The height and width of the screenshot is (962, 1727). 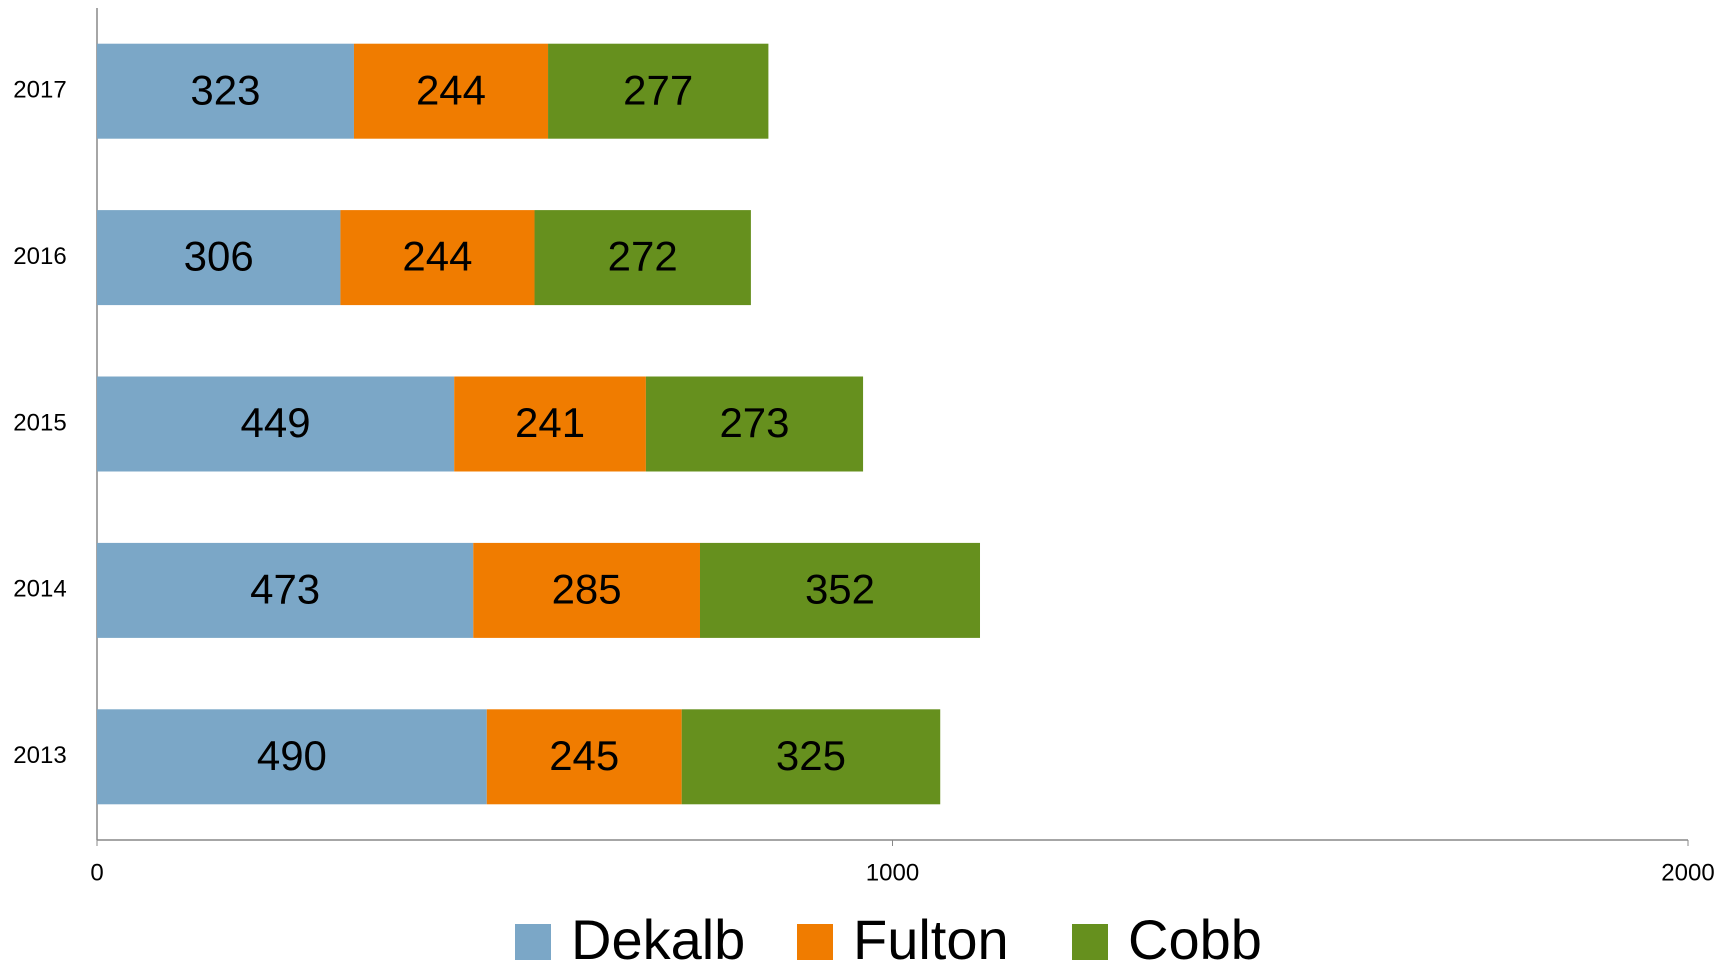 I want to click on value-label: 323, so click(x=225, y=89).